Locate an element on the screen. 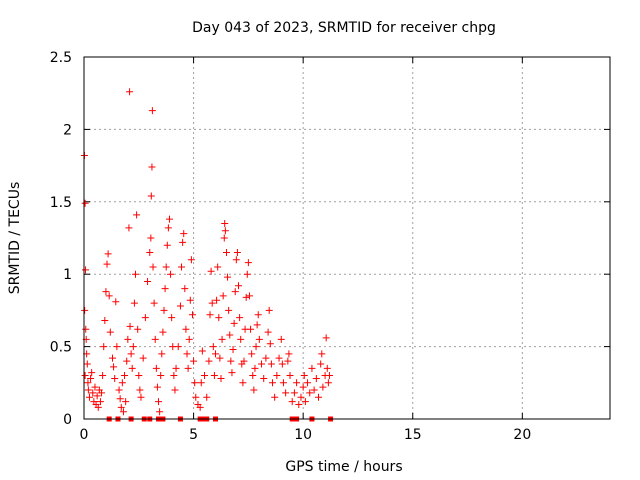  y-tick-label: 0 is located at coordinates (67, 420).